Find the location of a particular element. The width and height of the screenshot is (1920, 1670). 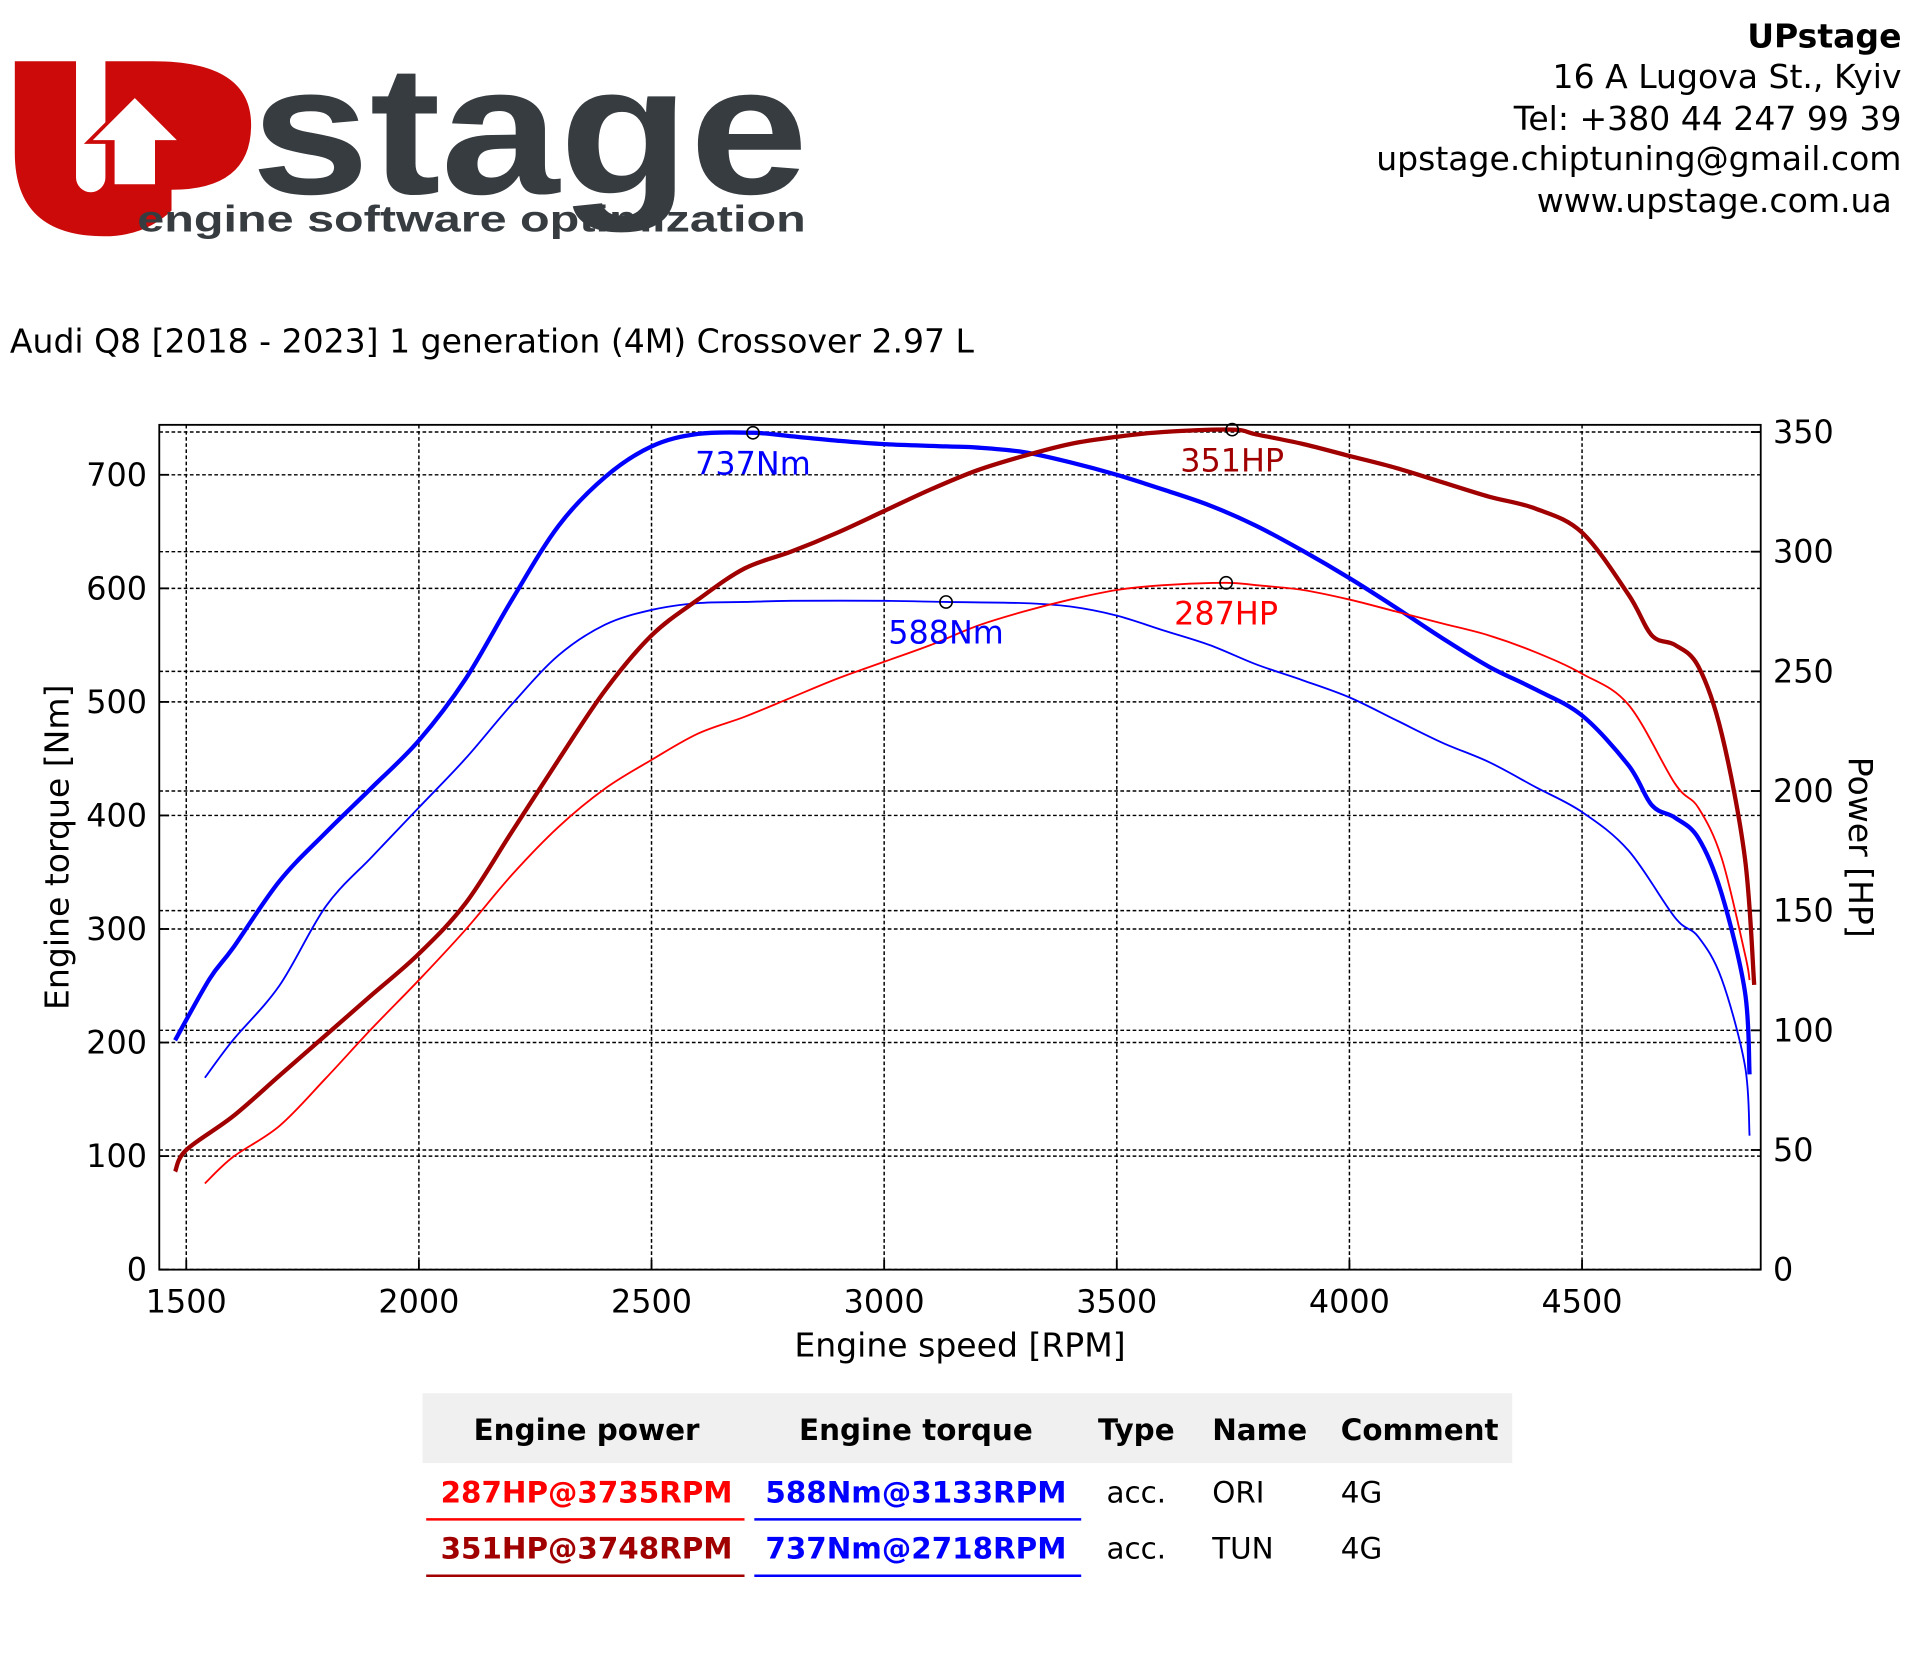

y-tick-label: 200 is located at coordinates (116, 1043).